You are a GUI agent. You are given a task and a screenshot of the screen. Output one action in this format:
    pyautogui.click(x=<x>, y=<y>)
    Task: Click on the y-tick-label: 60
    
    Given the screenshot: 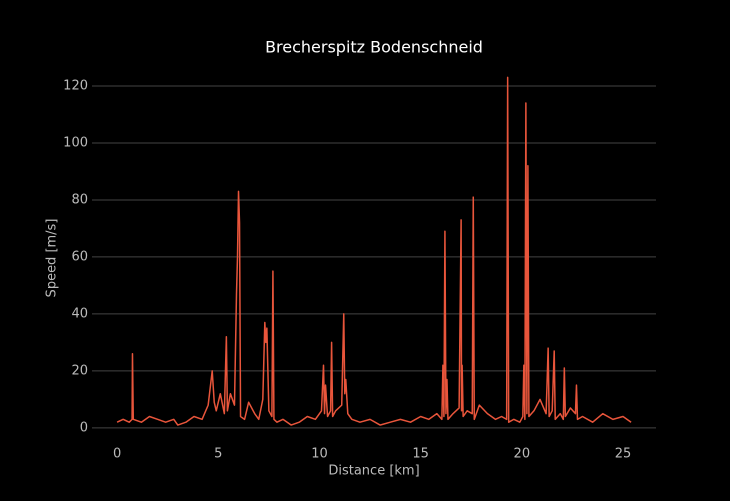 What is the action you would take?
    pyautogui.click(x=79, y=256)
    